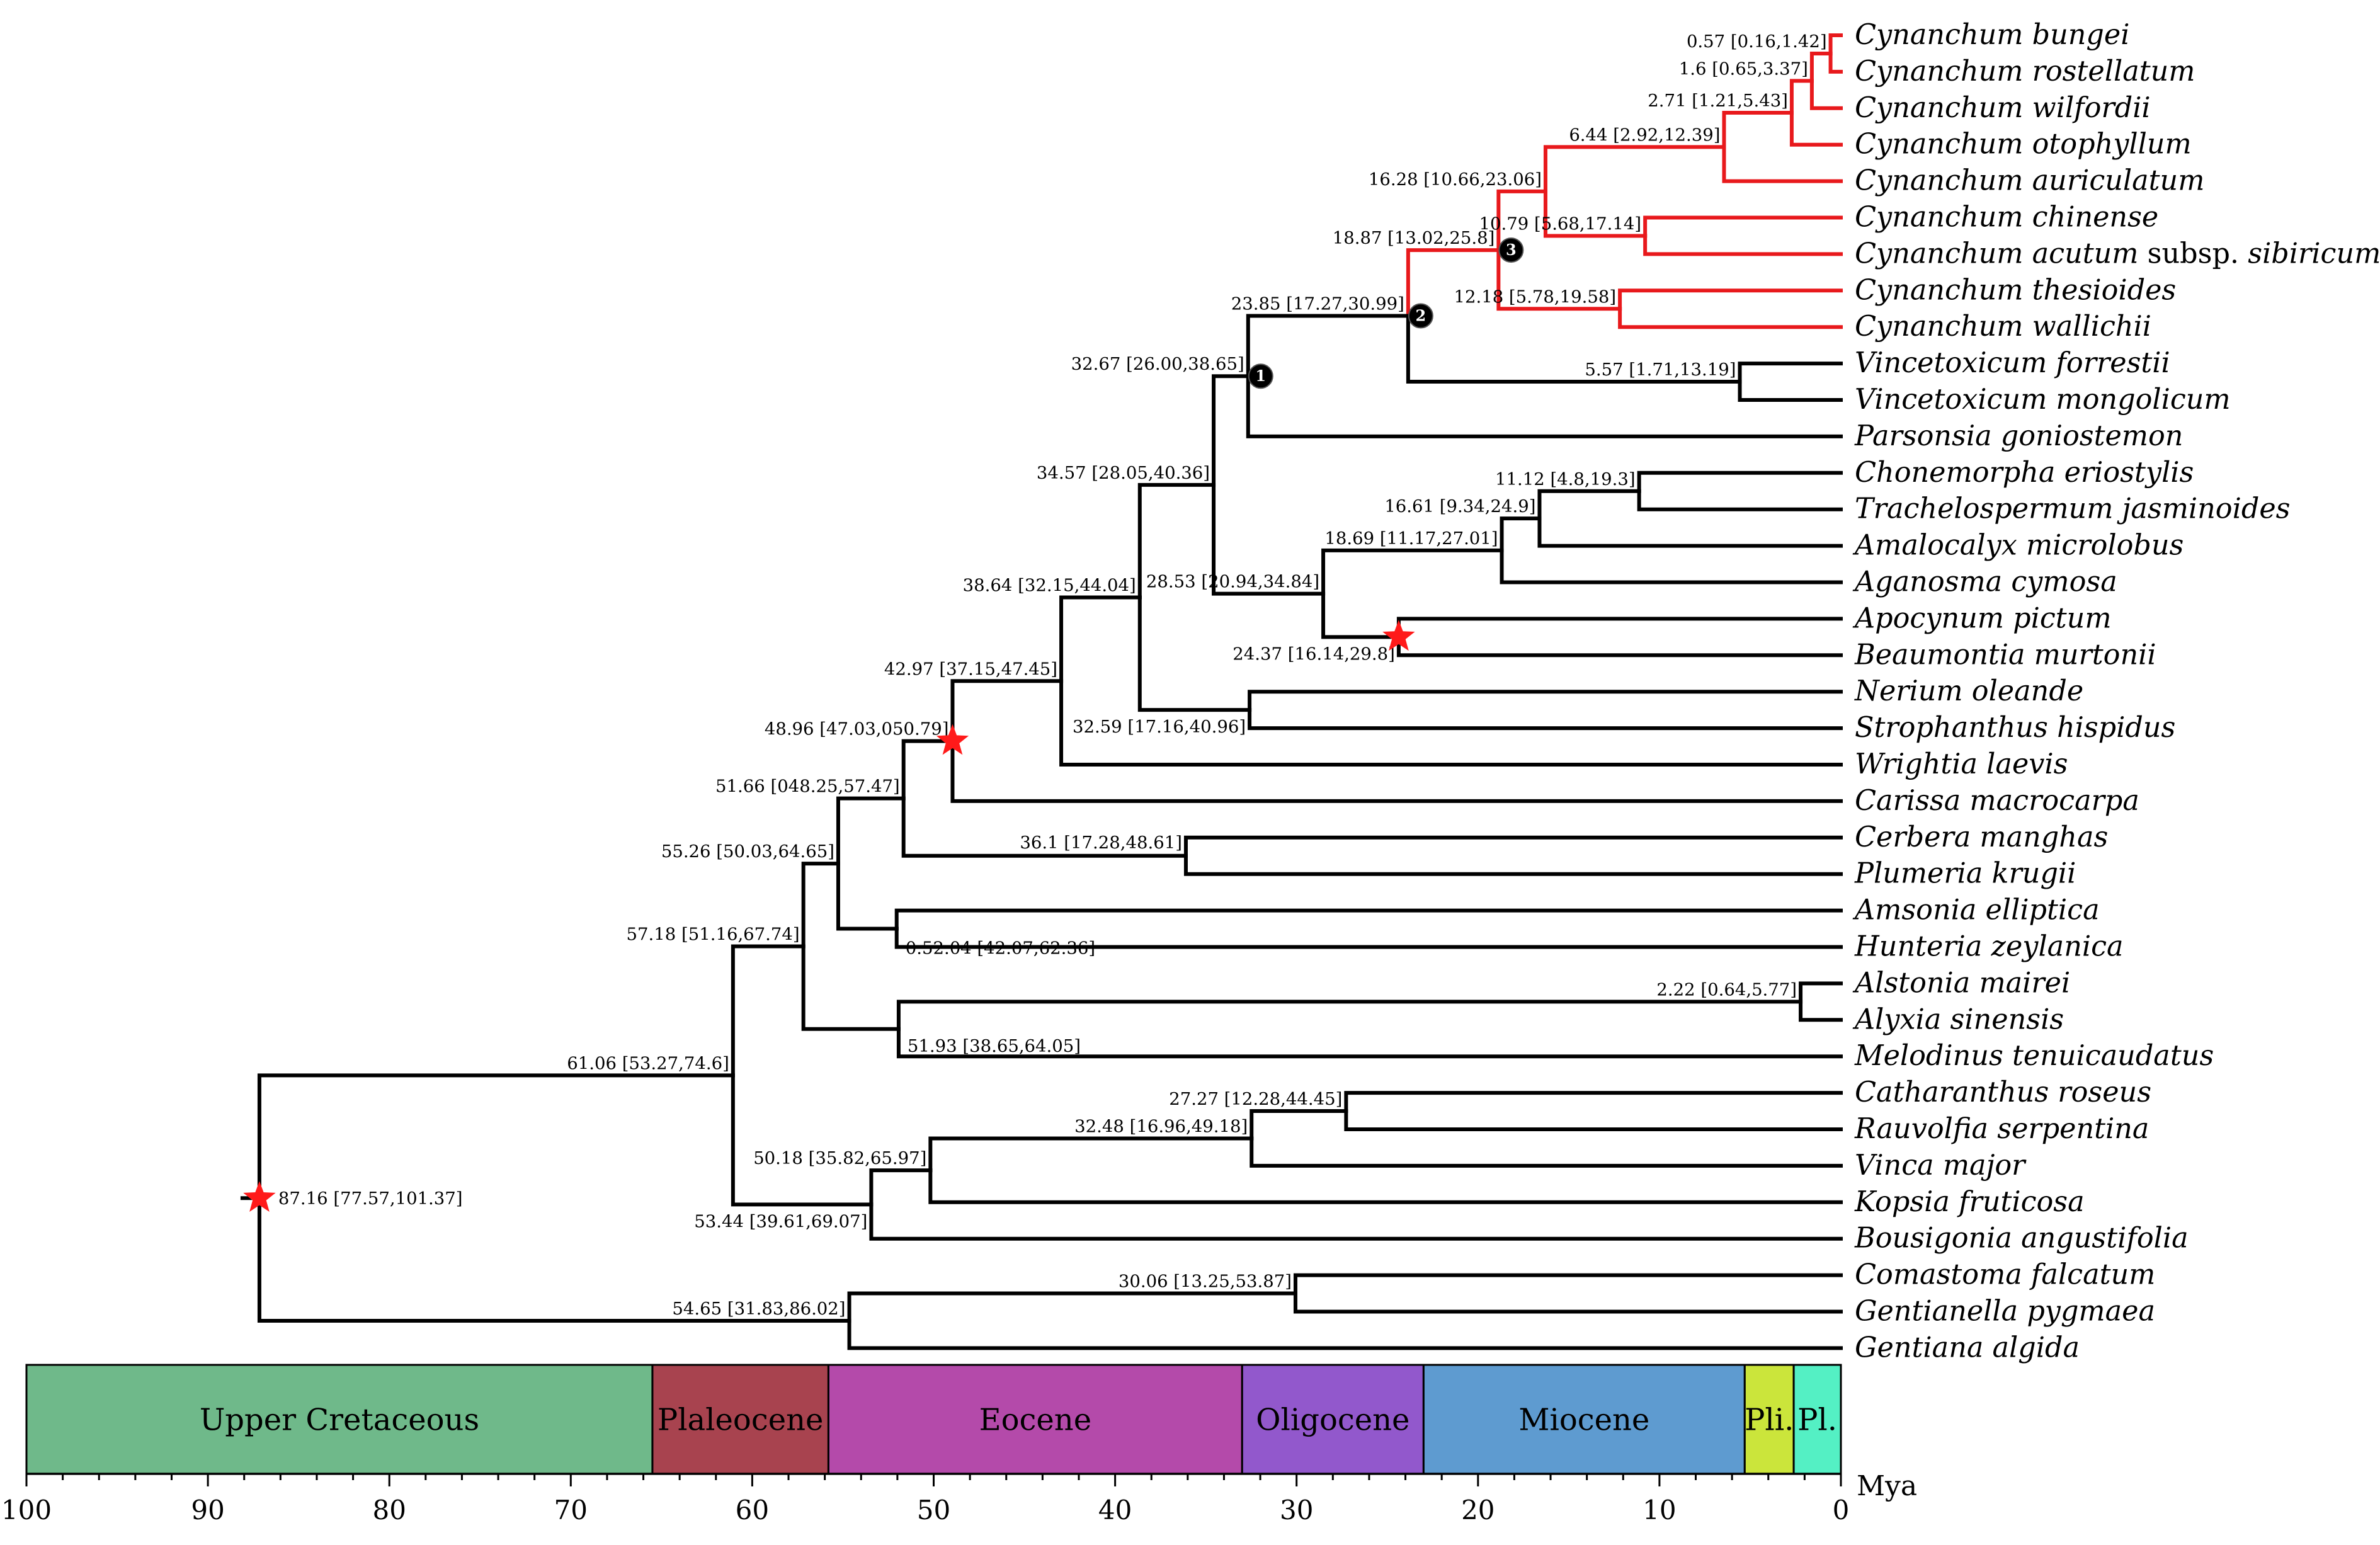  I want to click on taxon-label: Cynanchum rostellatum, so click(2025, 71).